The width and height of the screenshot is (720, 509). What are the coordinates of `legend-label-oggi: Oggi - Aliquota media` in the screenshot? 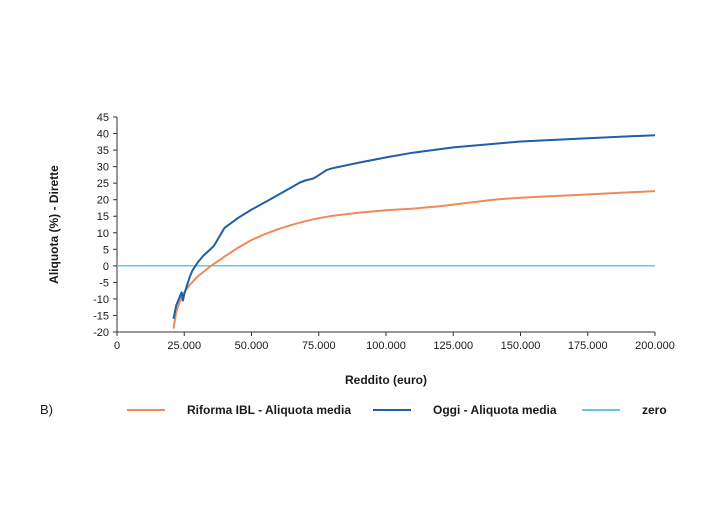 It's located at (495, 410).